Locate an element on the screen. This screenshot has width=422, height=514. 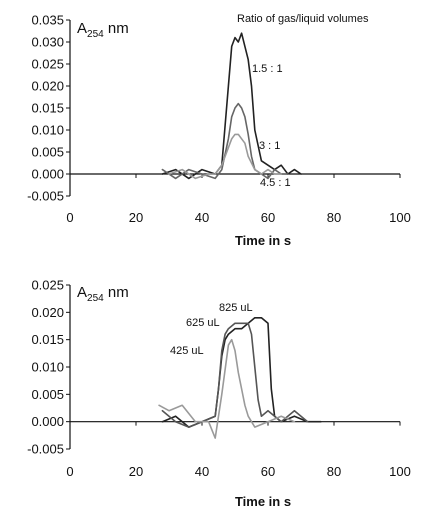
series-label: 625 uL is located at coordinates (203, 323).